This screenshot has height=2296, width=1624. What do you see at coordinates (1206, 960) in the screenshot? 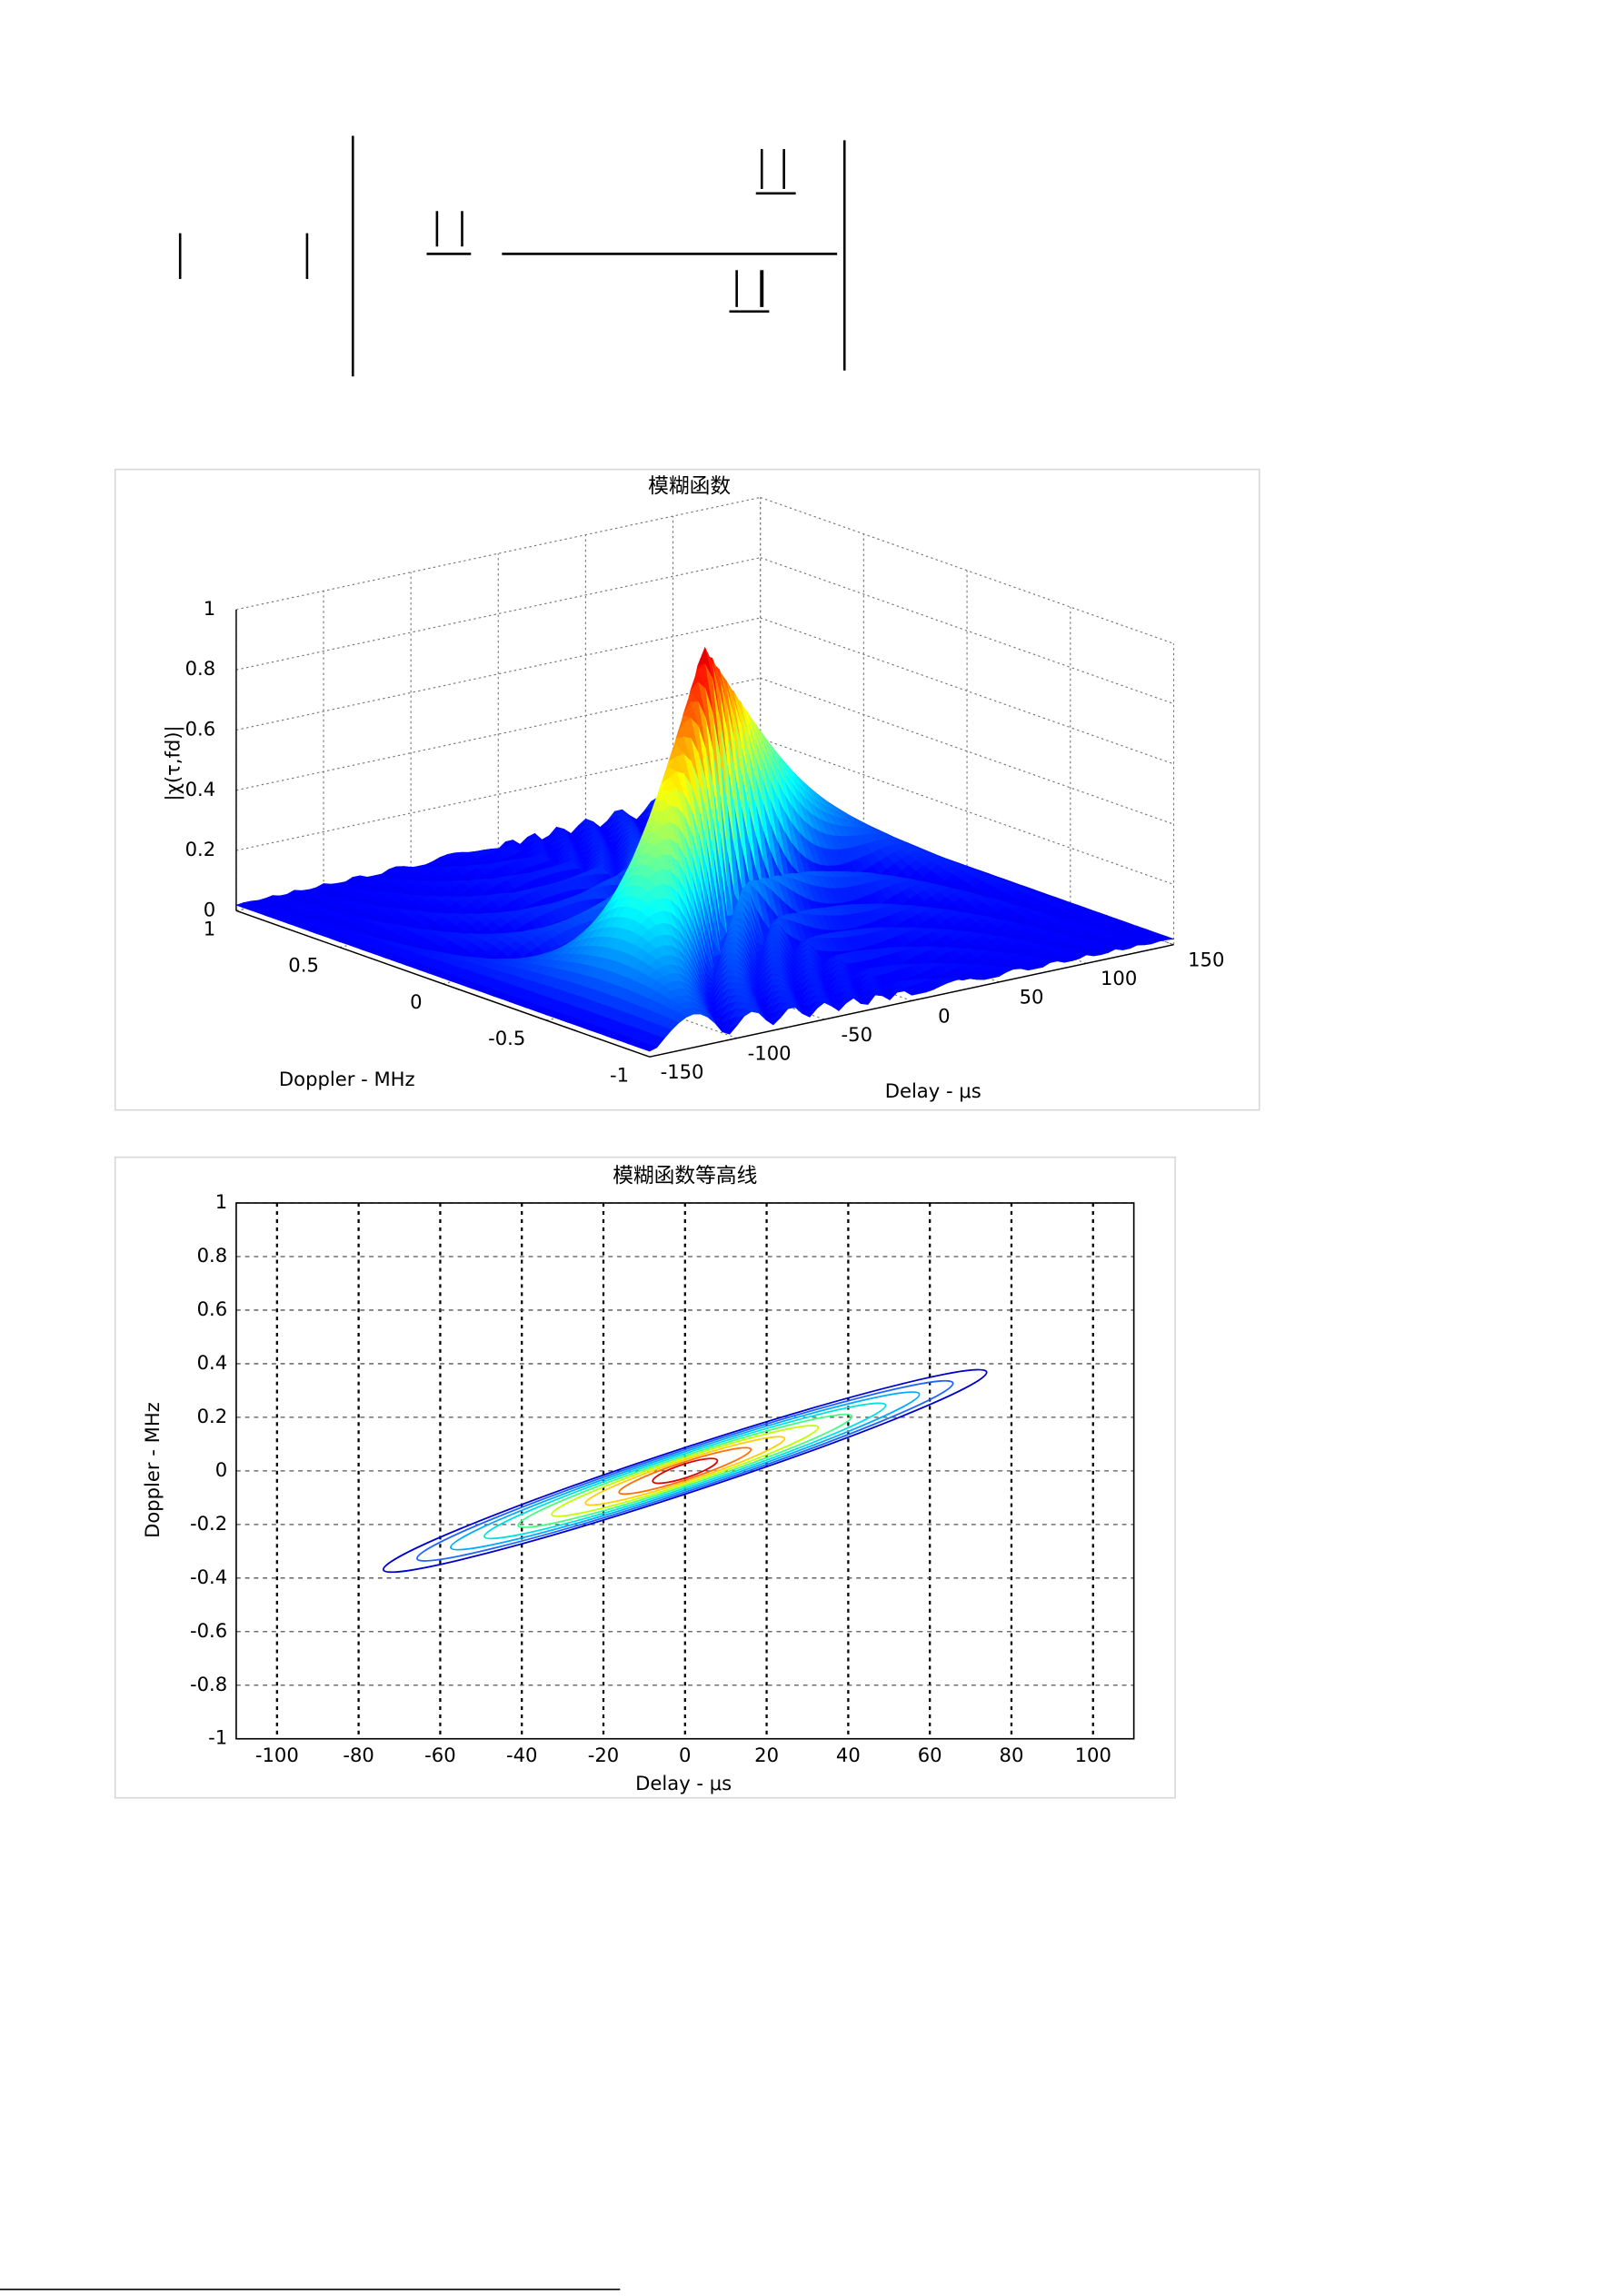
I see `x-tick-label: 150` at bounding box center [1206, 960].